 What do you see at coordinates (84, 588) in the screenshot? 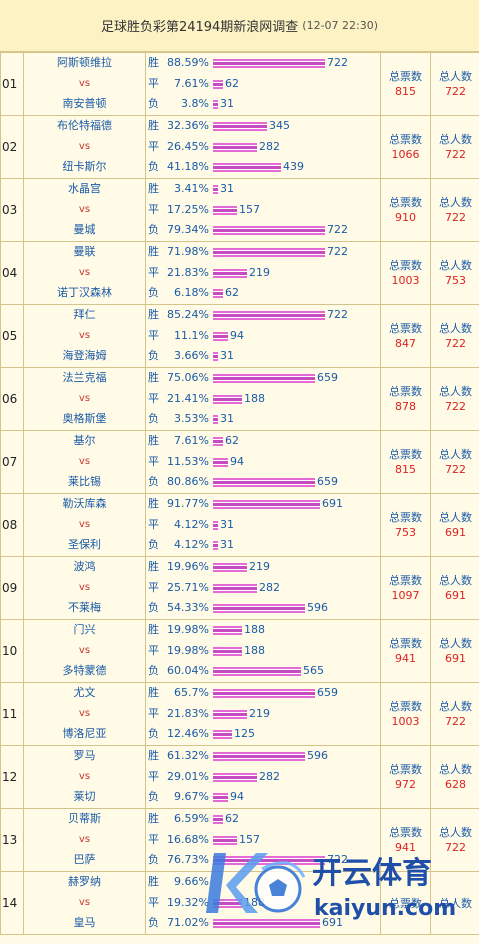
I see `match-teams: 波鸿 vs 不莱梅` at bounding box center [84, 588].